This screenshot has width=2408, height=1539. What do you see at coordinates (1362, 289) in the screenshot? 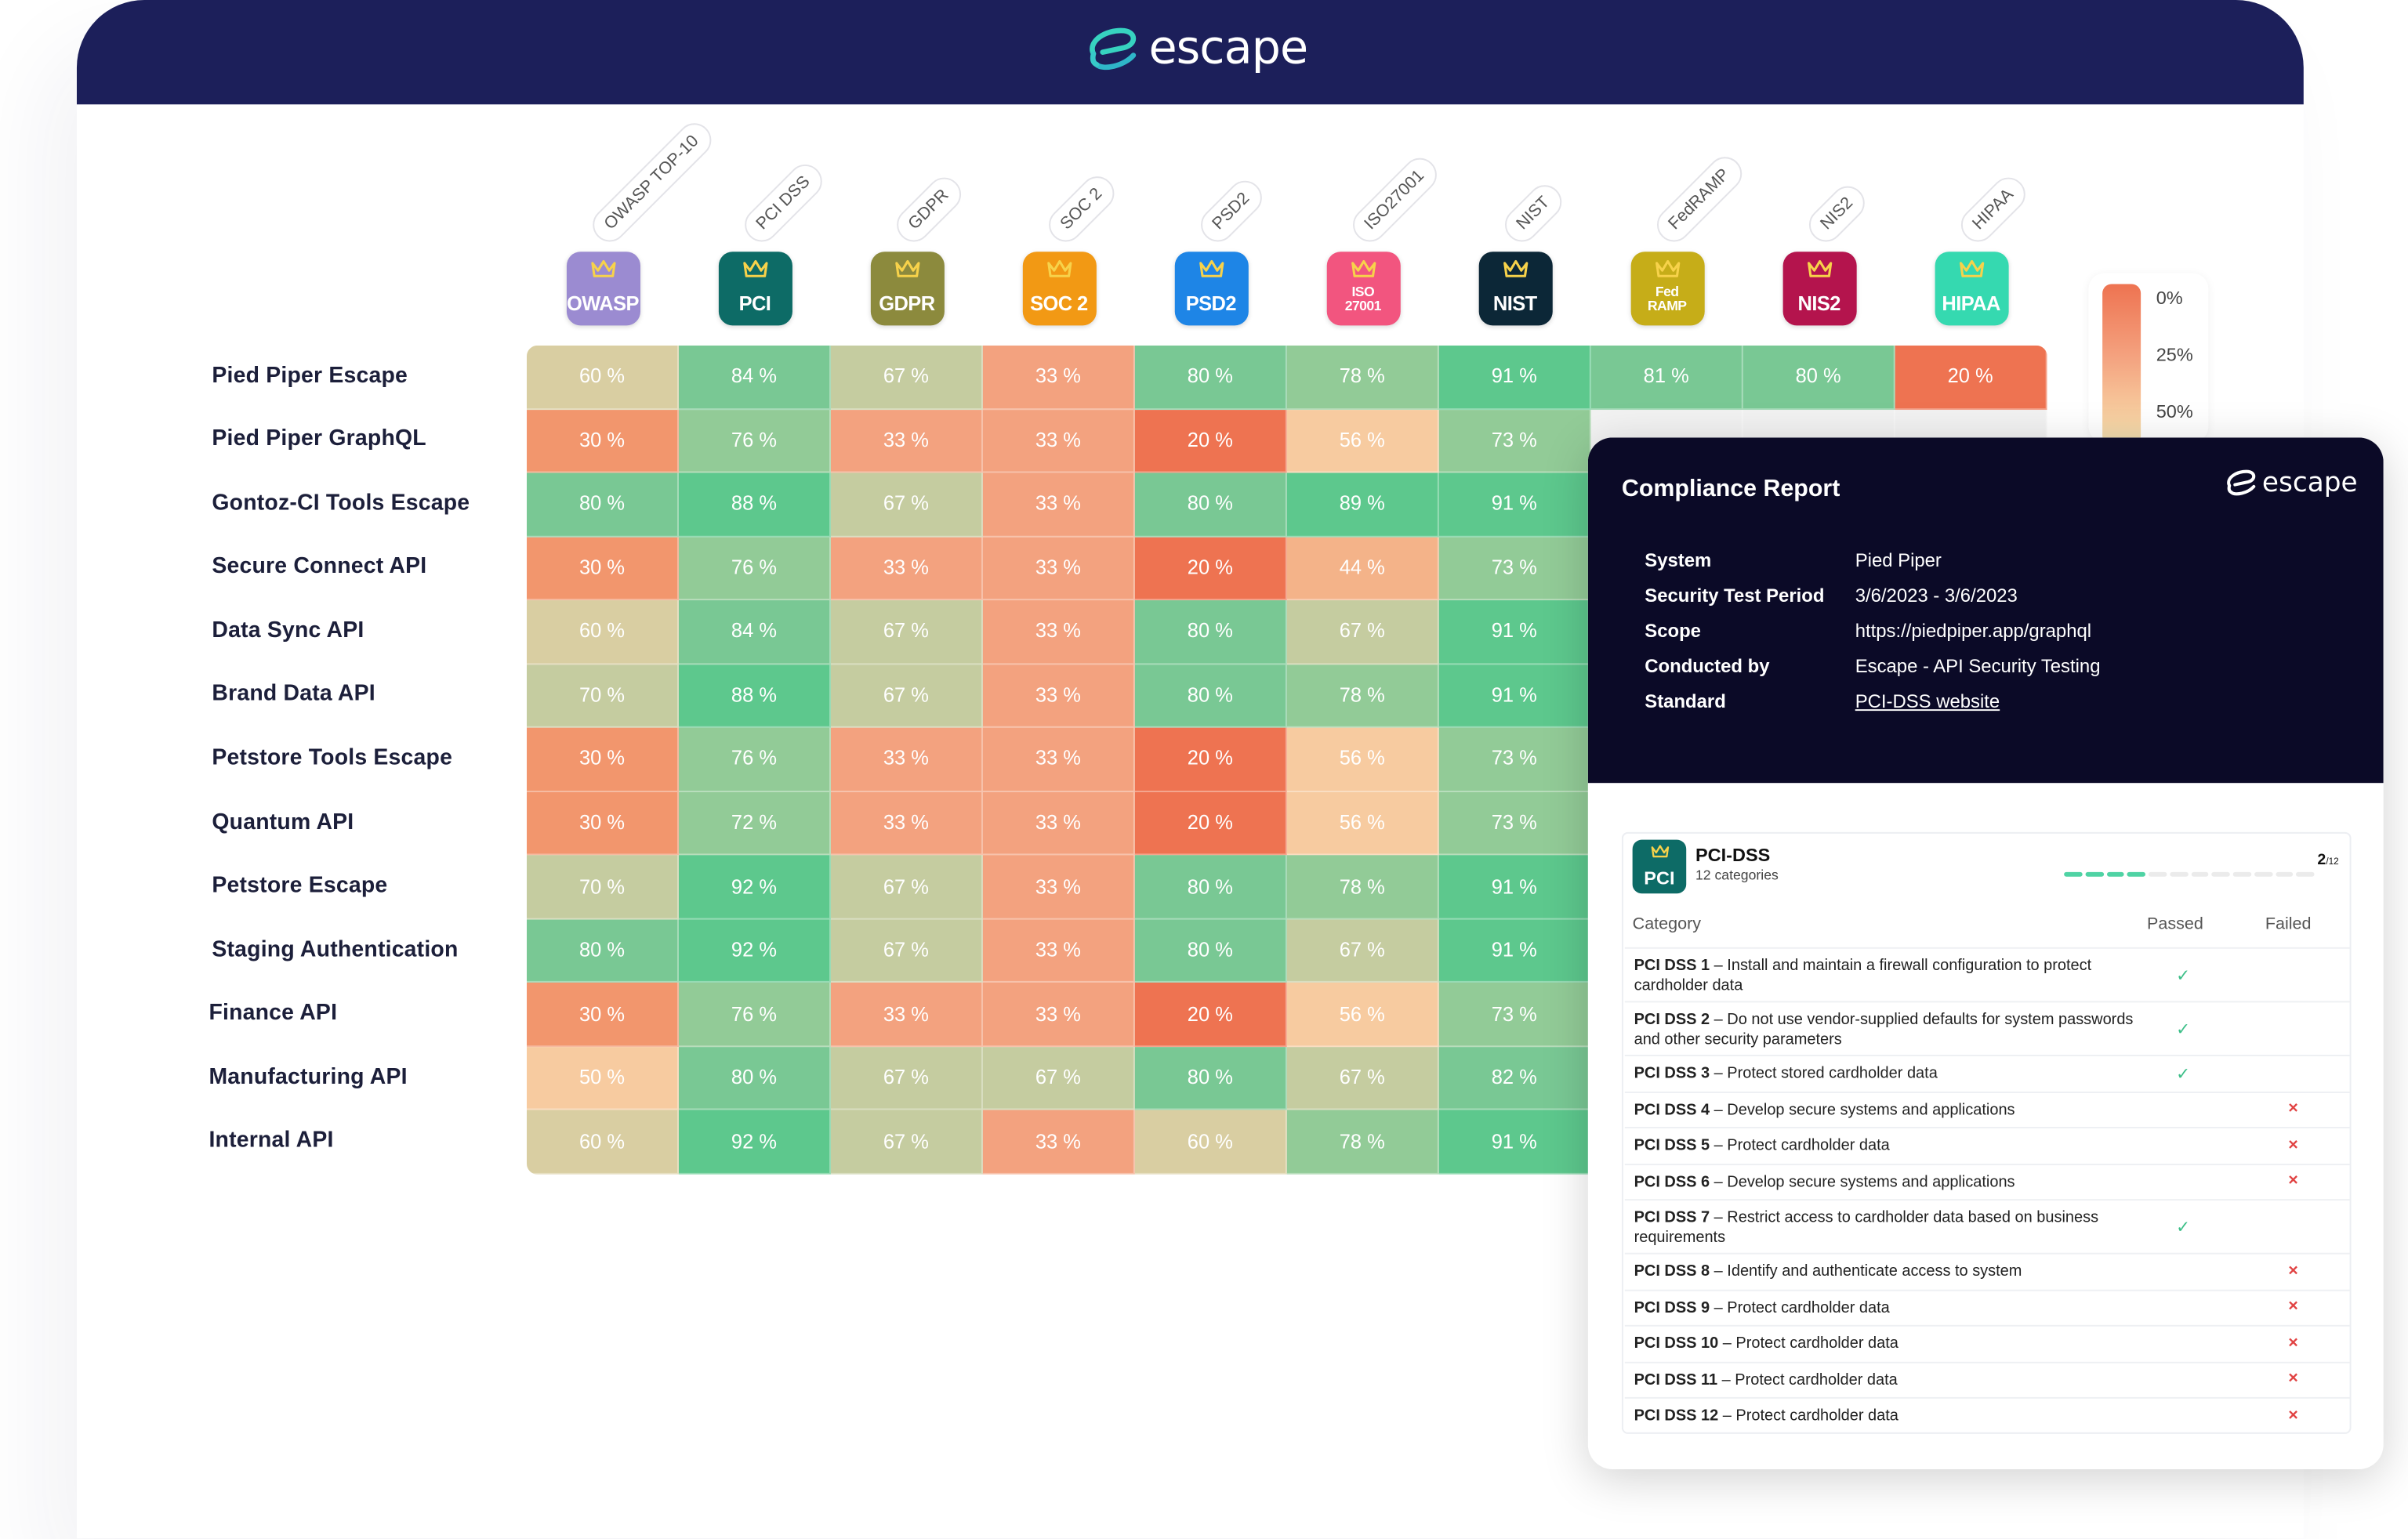
I see `framework-badge: ISO 27001` at bounding box center [1362, 289].